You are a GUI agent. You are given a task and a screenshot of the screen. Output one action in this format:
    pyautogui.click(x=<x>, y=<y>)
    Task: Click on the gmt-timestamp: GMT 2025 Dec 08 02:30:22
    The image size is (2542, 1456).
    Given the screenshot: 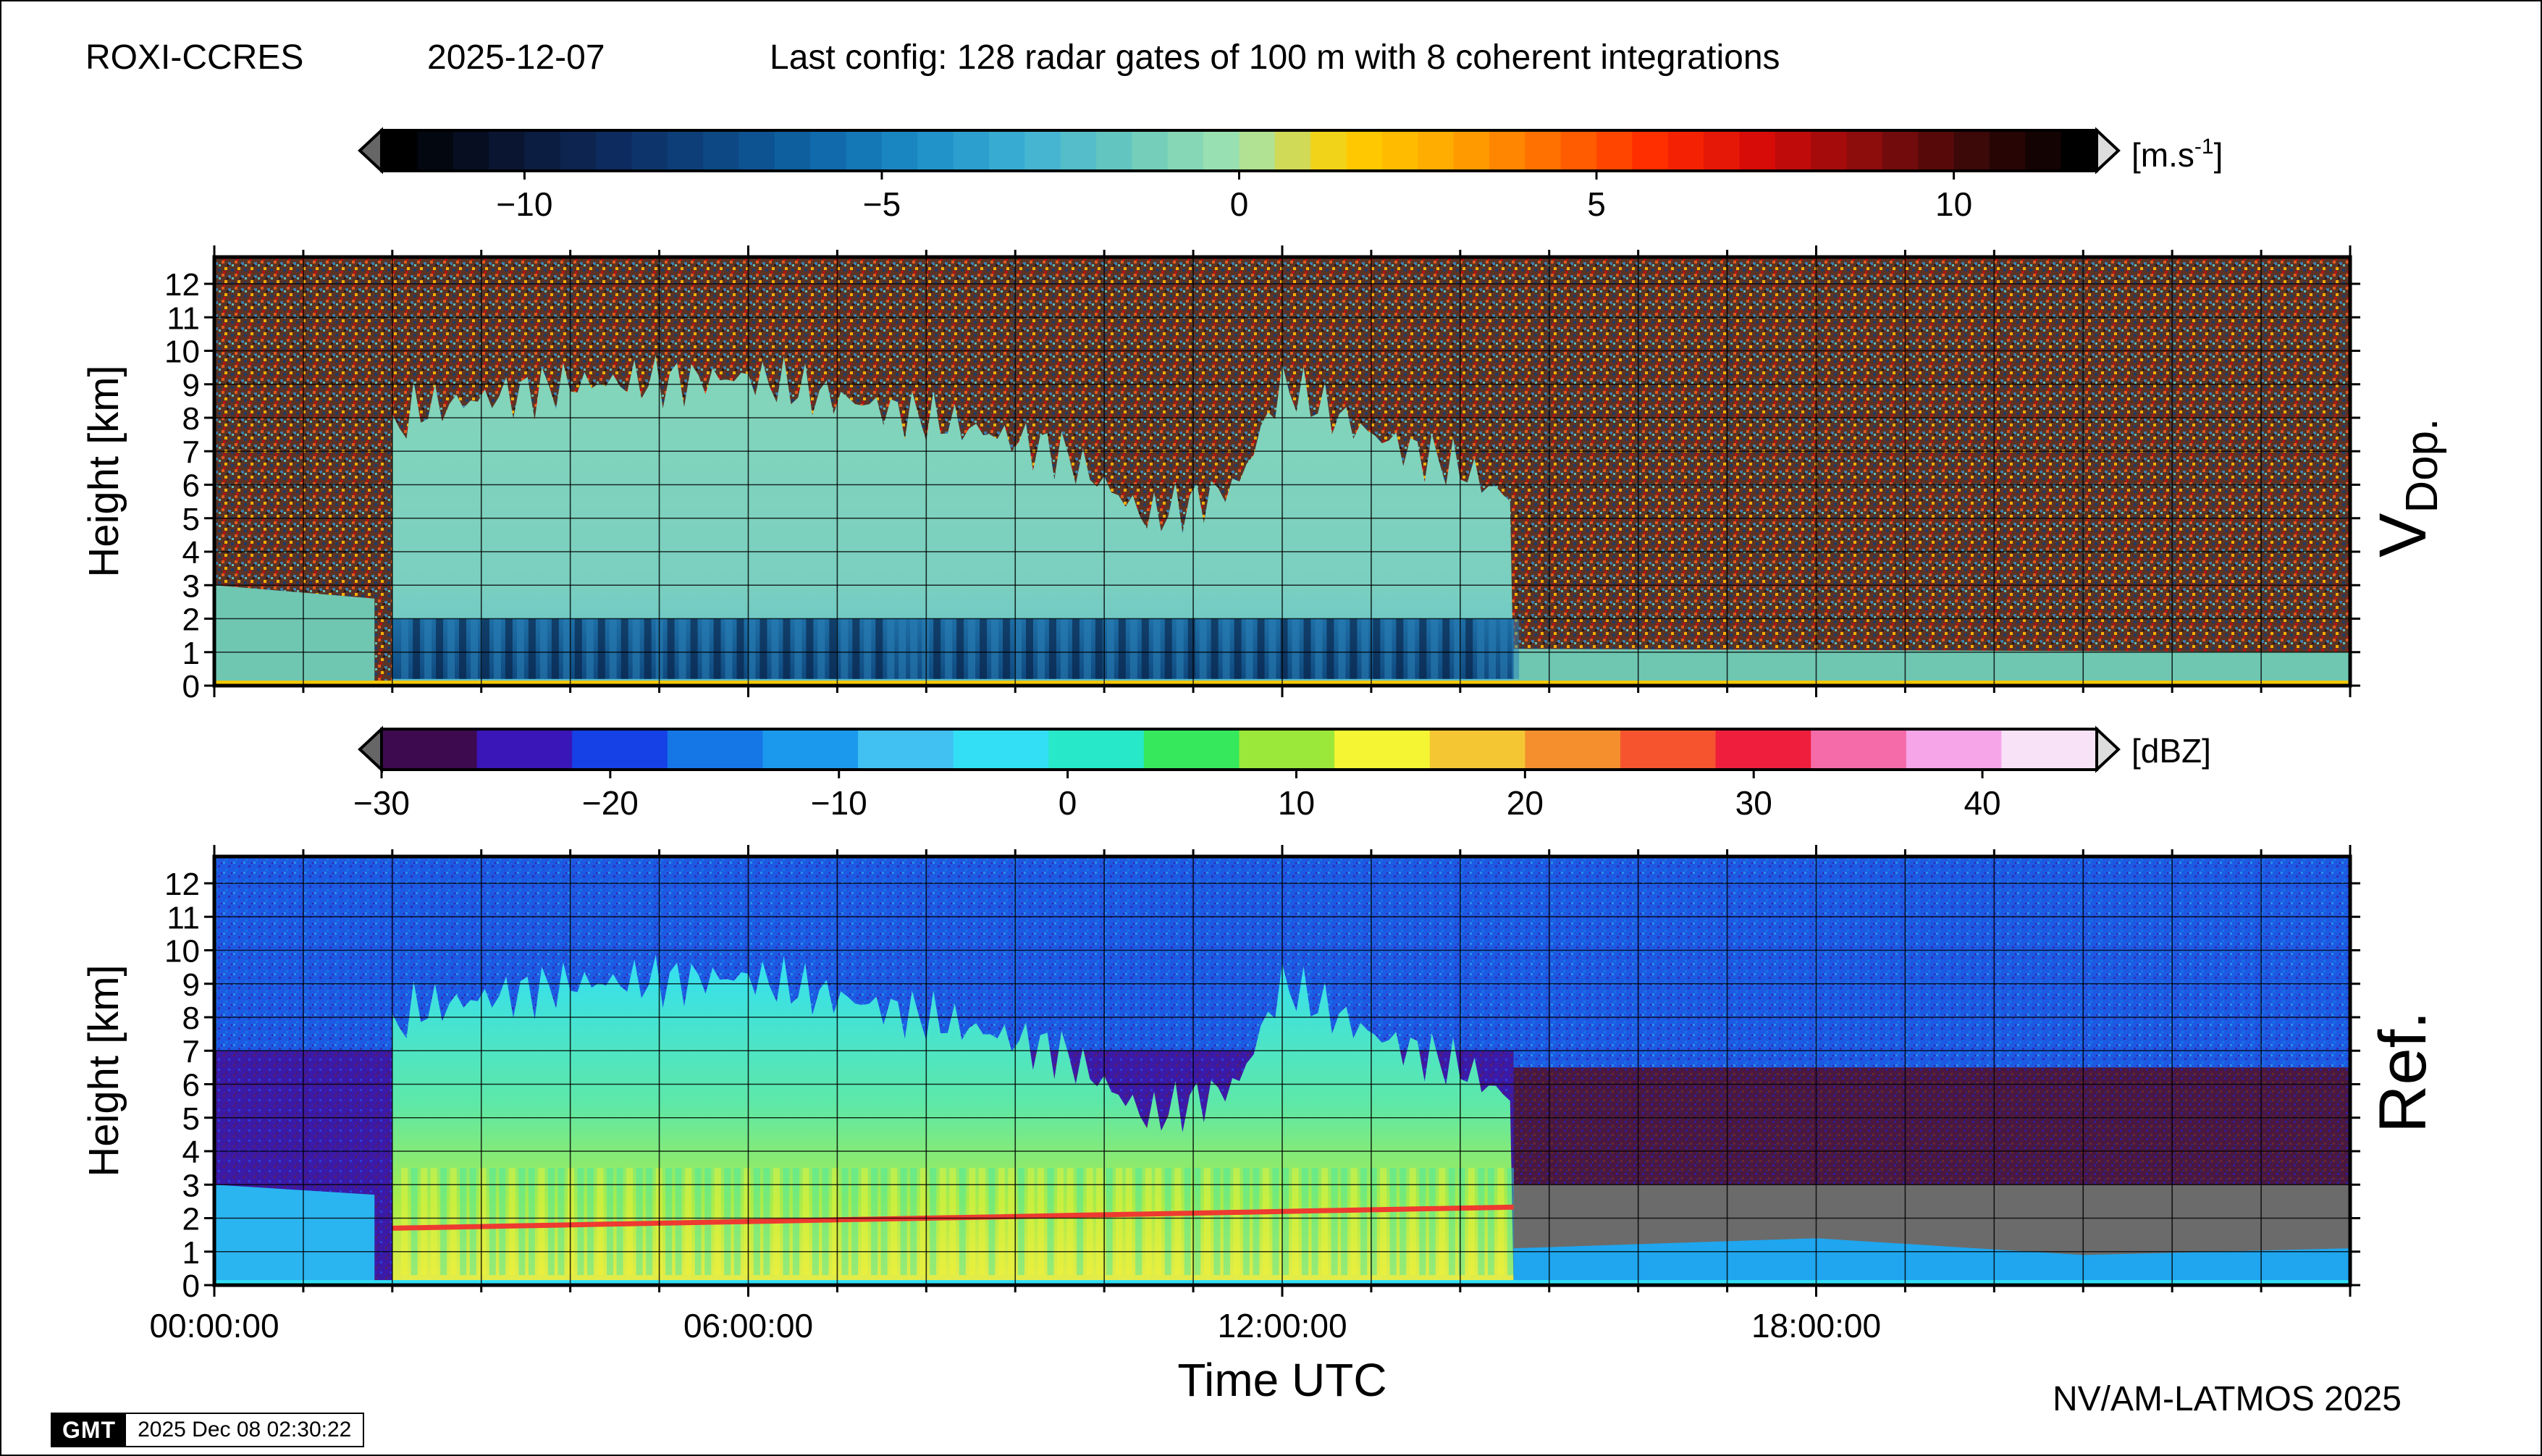 What is the action you would take?
    pyautogui.click(x=208, y=1430)
    